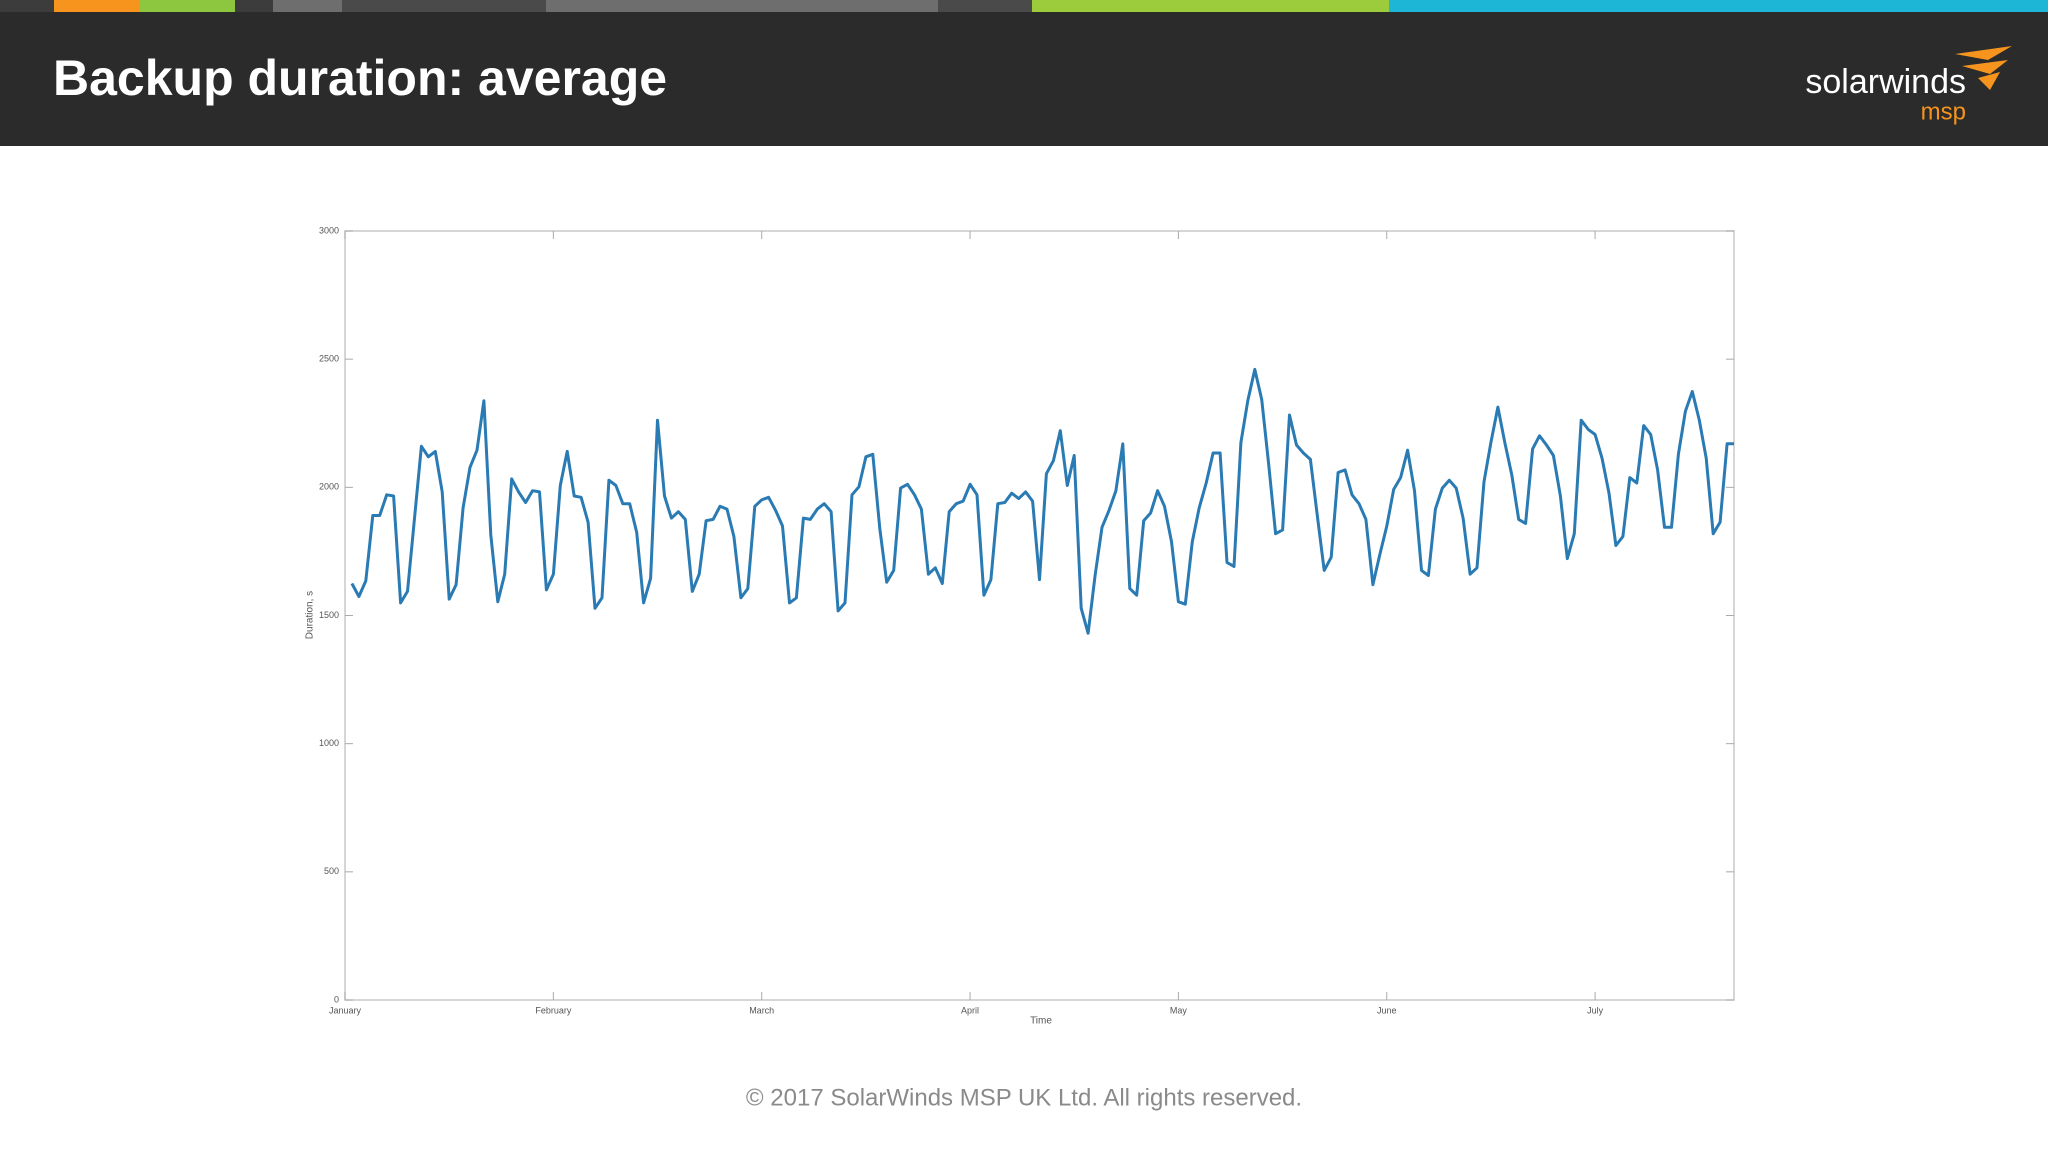 The height and width of the screenshot is (1152, 2048). What do you see at coordinates (329, 743) in the screenshot?
I see `y-tick-label: 1000` at bounding box center [329, 743].